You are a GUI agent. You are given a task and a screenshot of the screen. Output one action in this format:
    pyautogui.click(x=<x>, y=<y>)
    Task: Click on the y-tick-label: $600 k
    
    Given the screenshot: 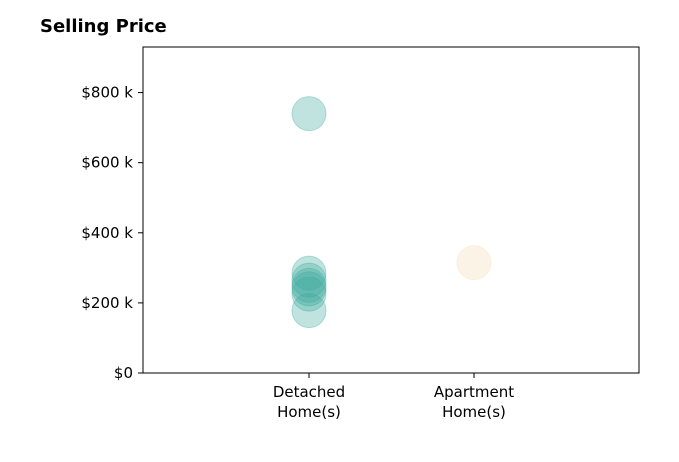 What is the action you would take?
    pyautogui.click(x=107, y=163)
    